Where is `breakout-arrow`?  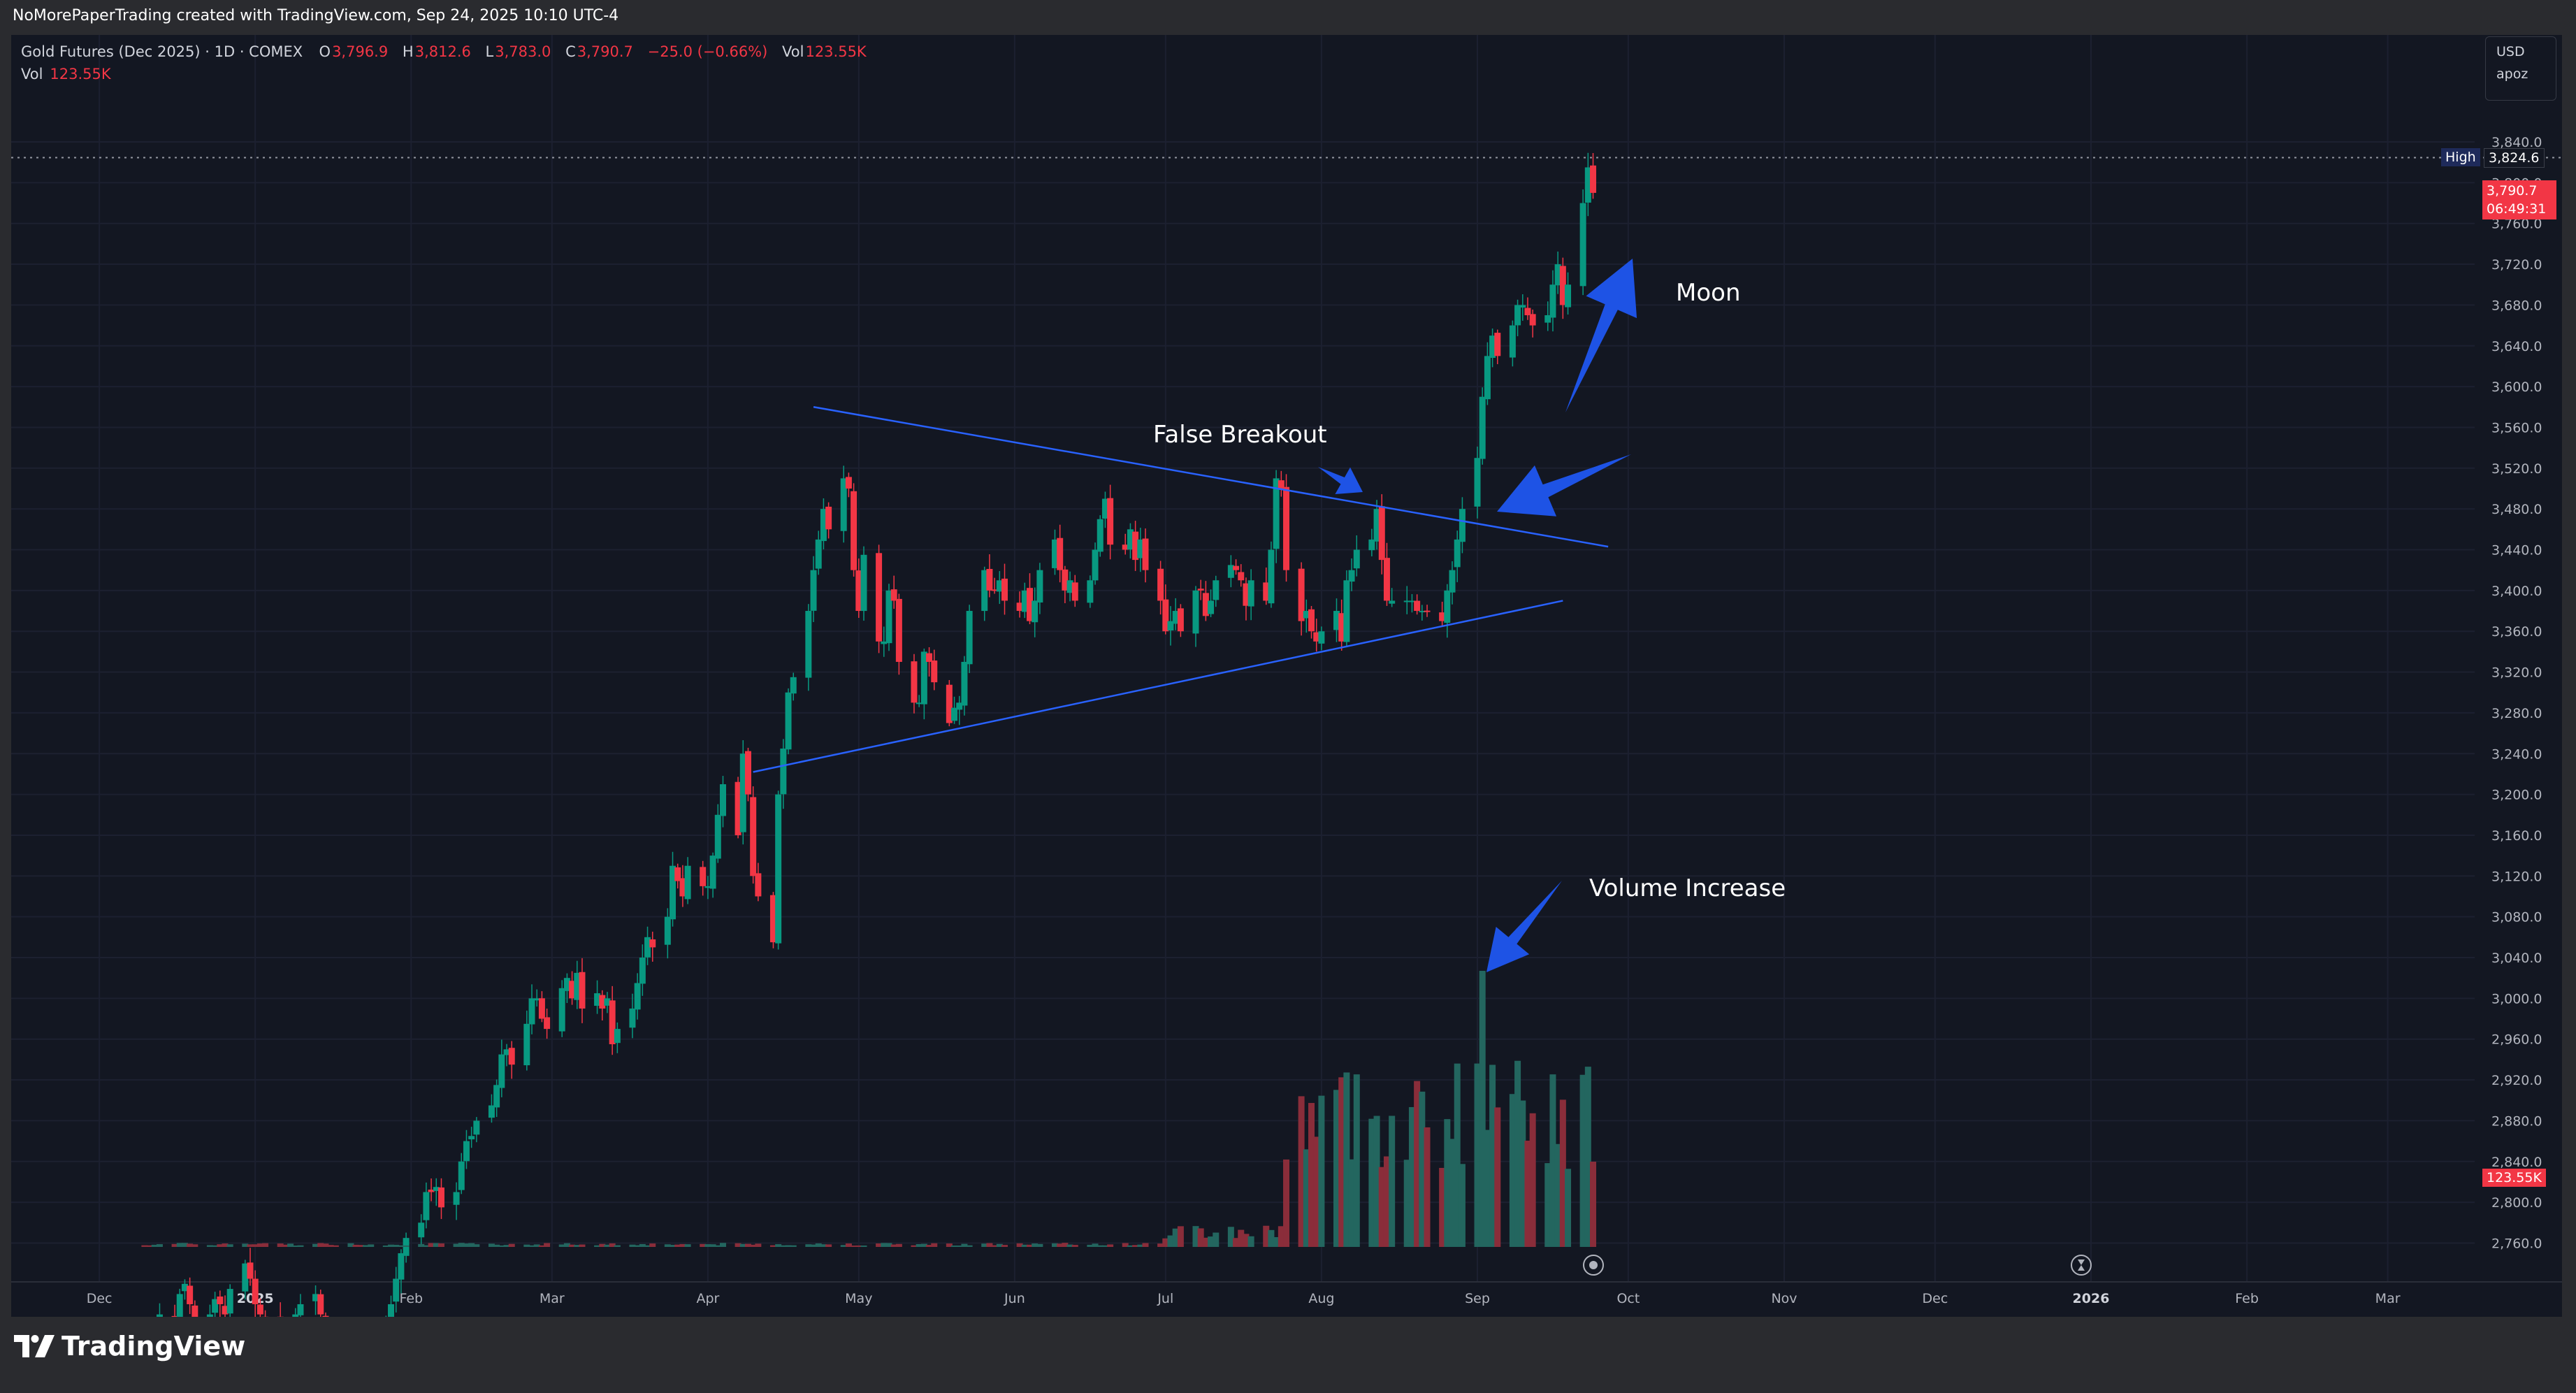
breakout-arrow is located at coordinates (1564, 486).